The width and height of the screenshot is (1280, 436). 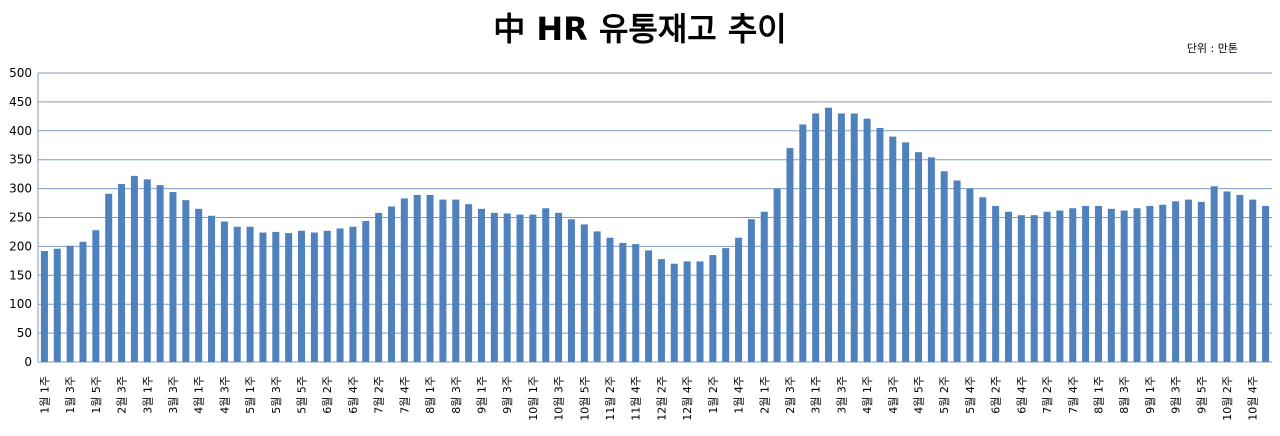 I want to click on x-tick-label: 6월 4주, so click(x=1021, y=395).